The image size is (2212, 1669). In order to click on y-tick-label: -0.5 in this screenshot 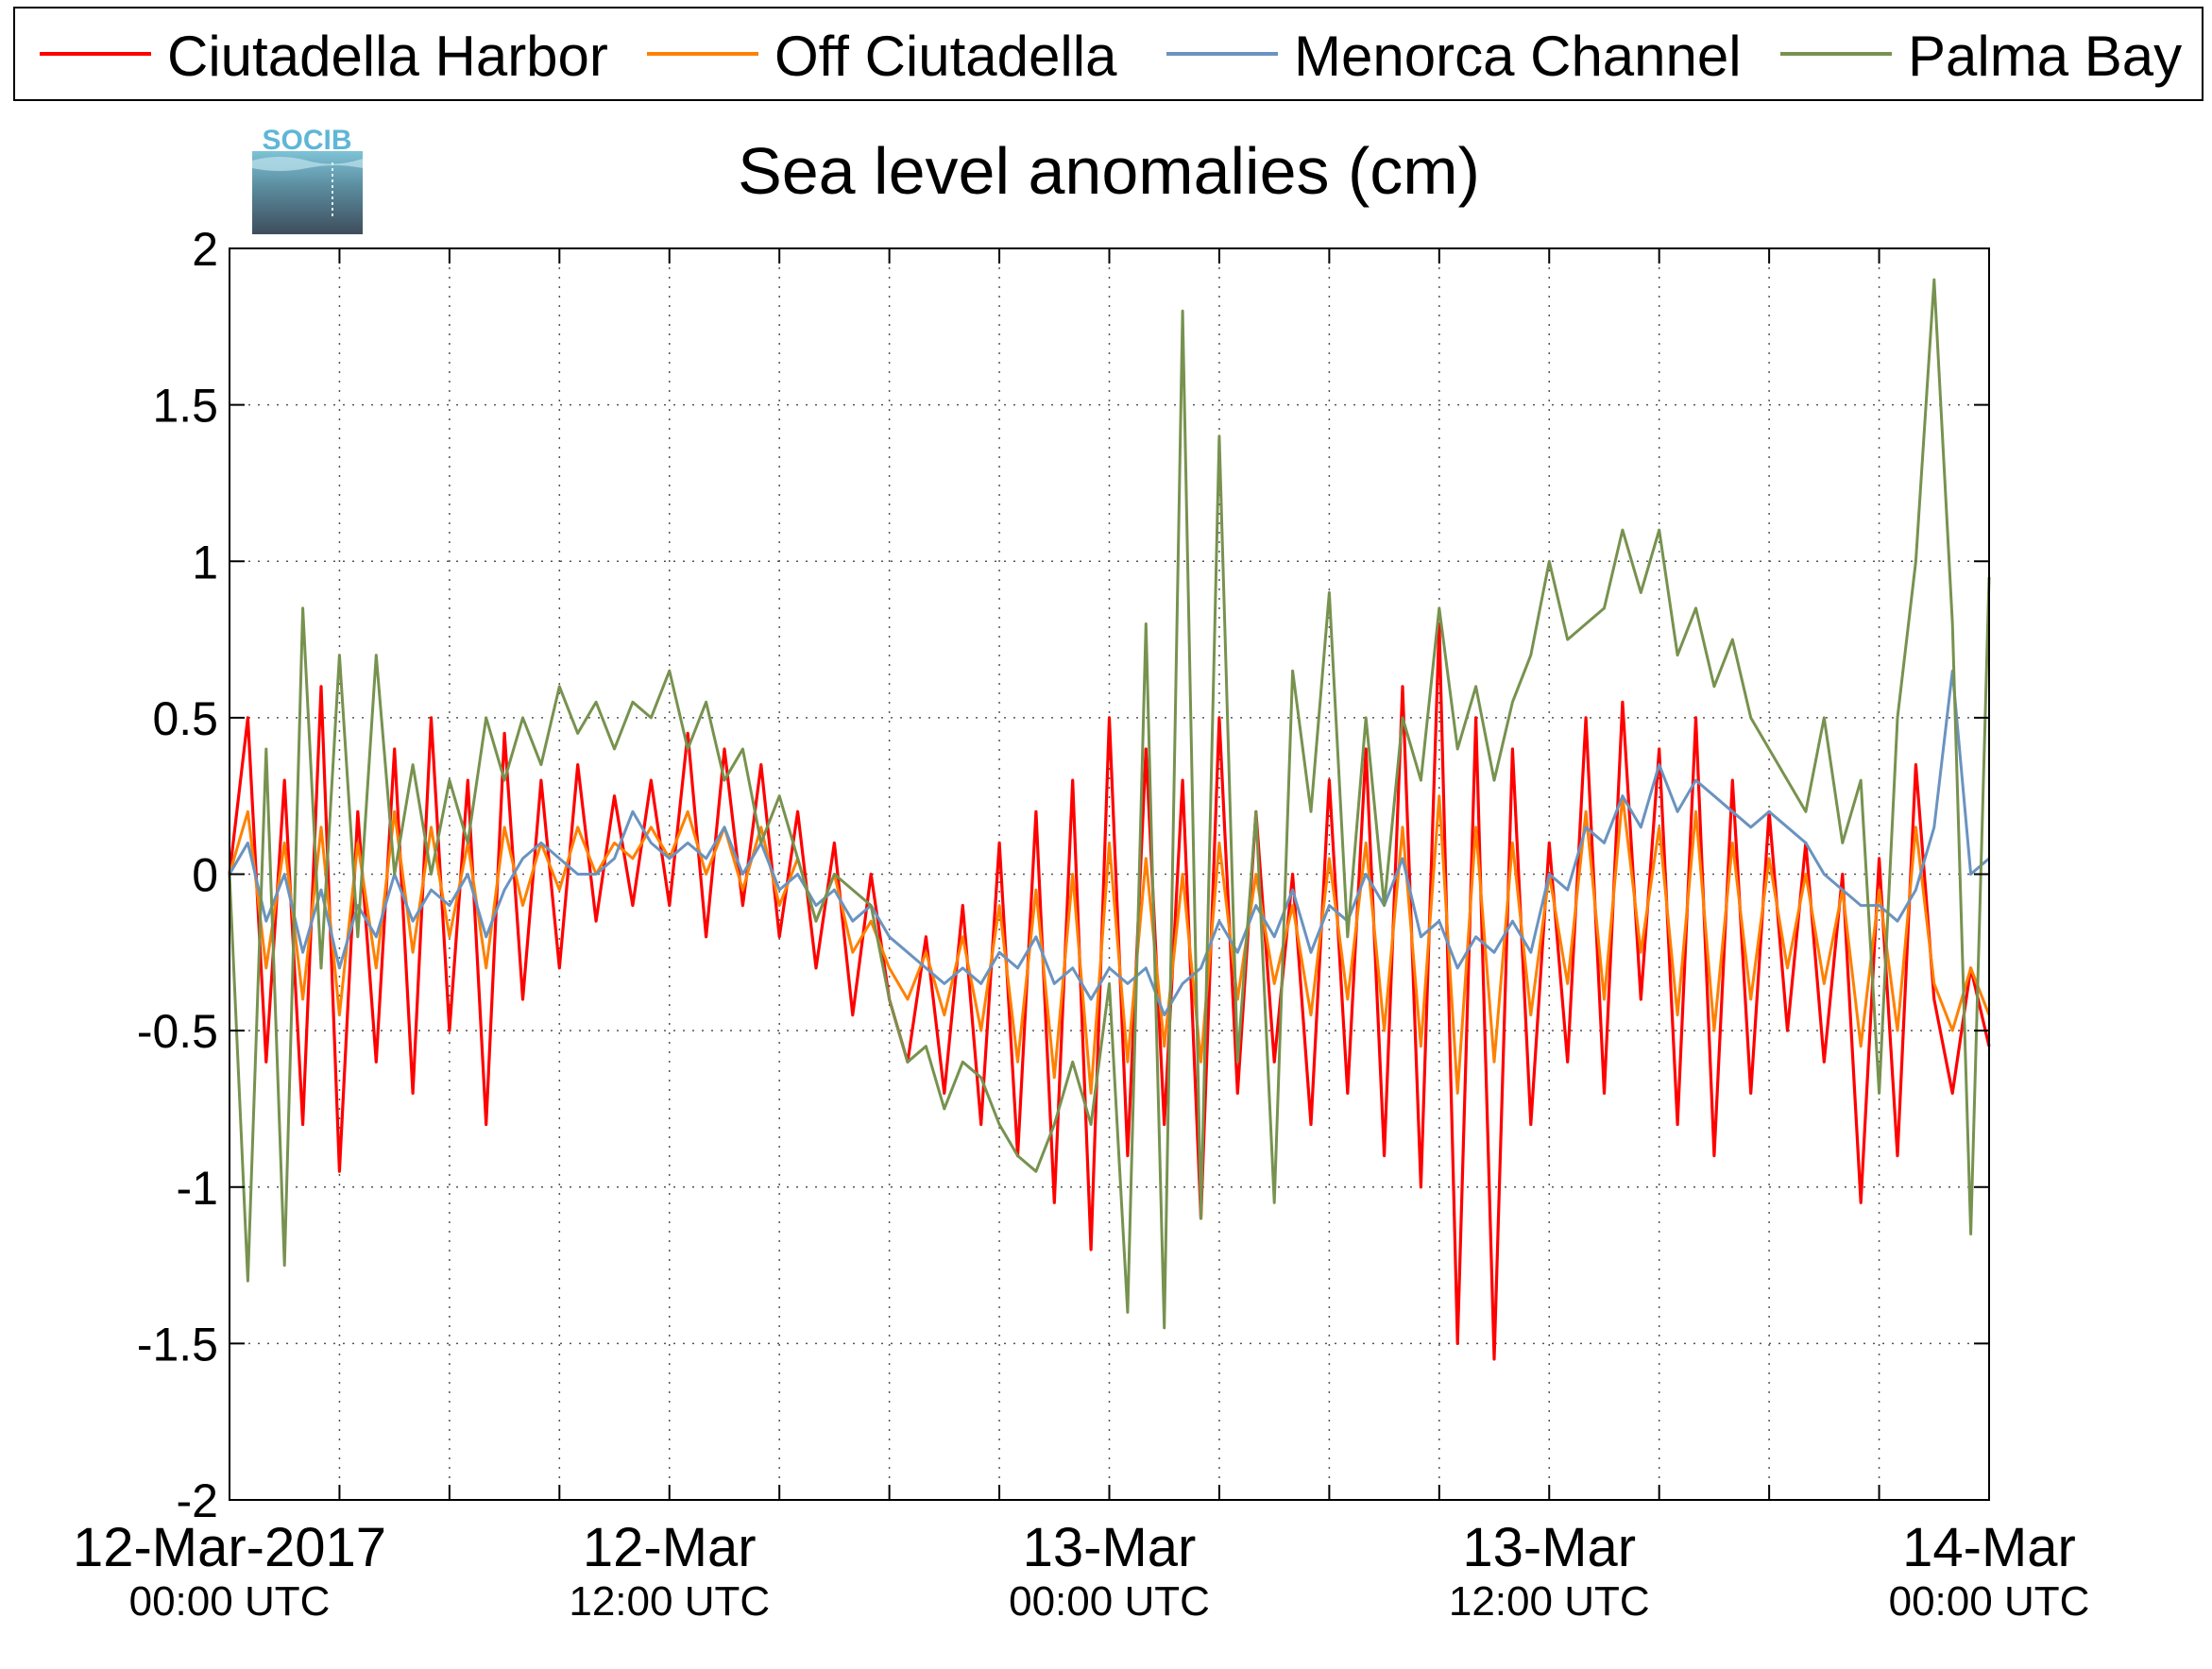, I will do `click(177, 1032)`.